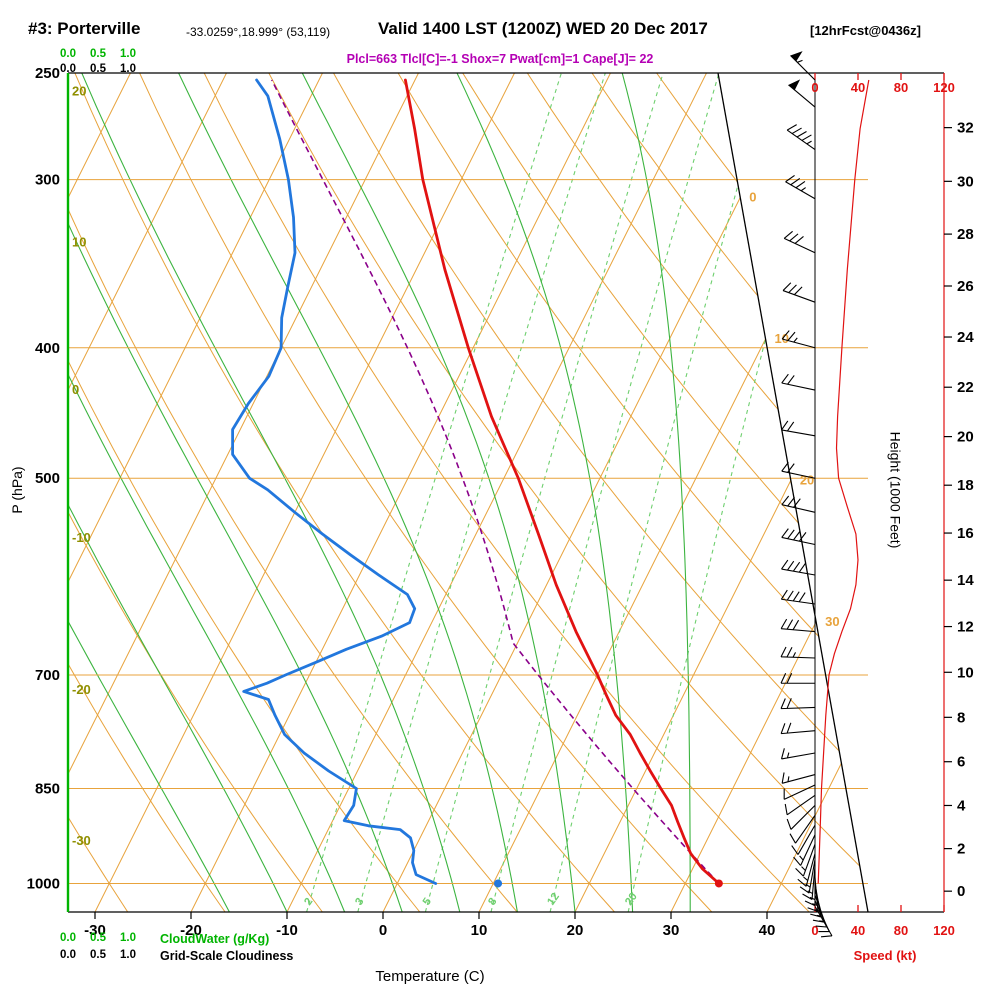  I want to click on gridscale-scale-top: 0.0 0.5 1.0, so click(98, 69).